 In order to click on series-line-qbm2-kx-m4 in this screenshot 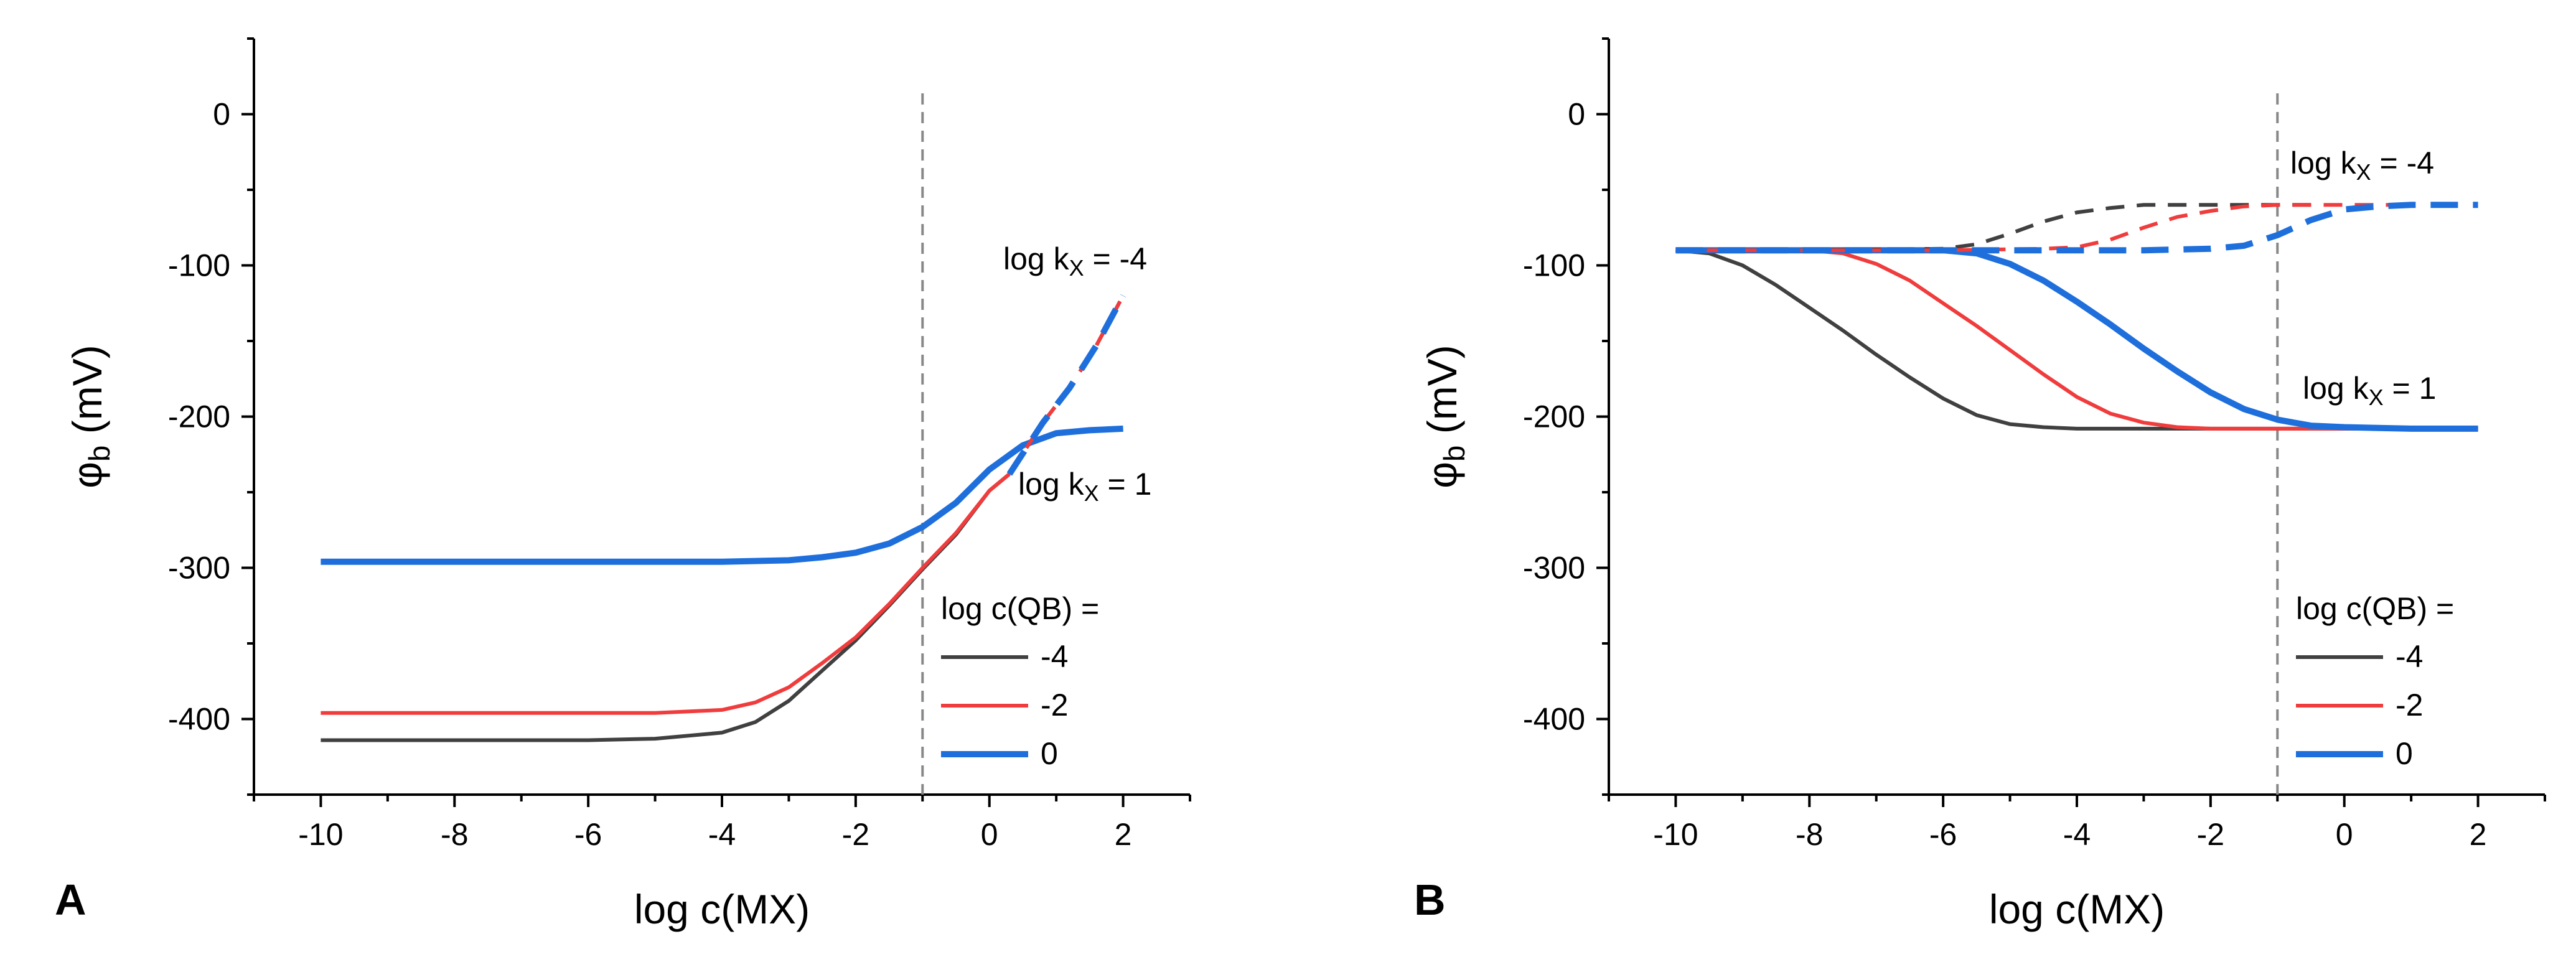, I will do `click(2043, 228)`.